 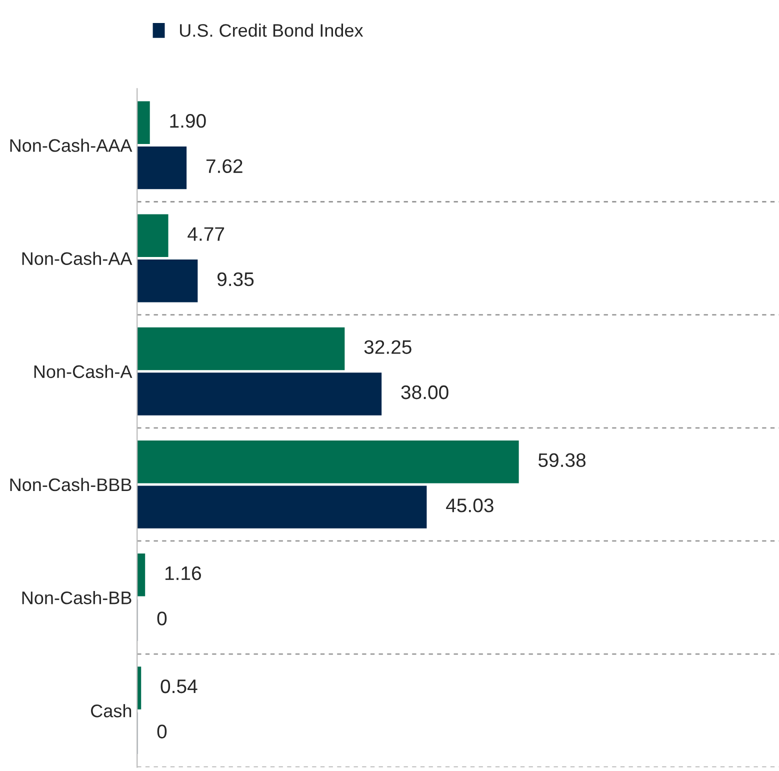 What do you see at coordinates (424, 392) in the screenshot?
I see `data-label: 38.00` at bounding box center [424, 392].